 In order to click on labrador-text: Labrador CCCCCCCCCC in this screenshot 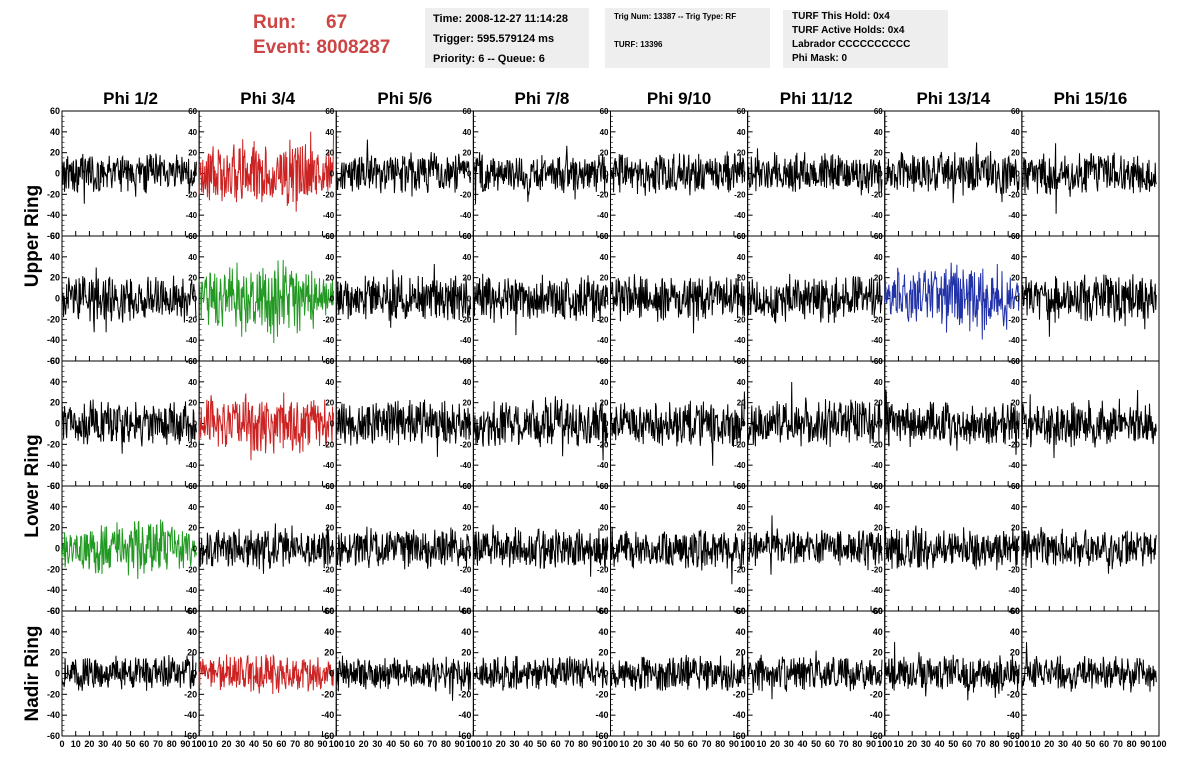, I will do `click(851, 44)`.